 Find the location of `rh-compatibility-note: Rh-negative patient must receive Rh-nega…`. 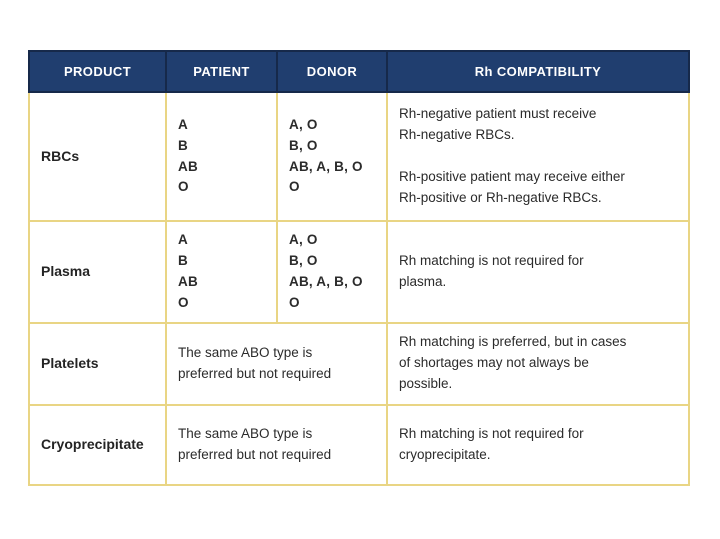

rh-compatibility-note: Rh-negative patient must receive Rh-nega… is located at coordinates (538, 156).